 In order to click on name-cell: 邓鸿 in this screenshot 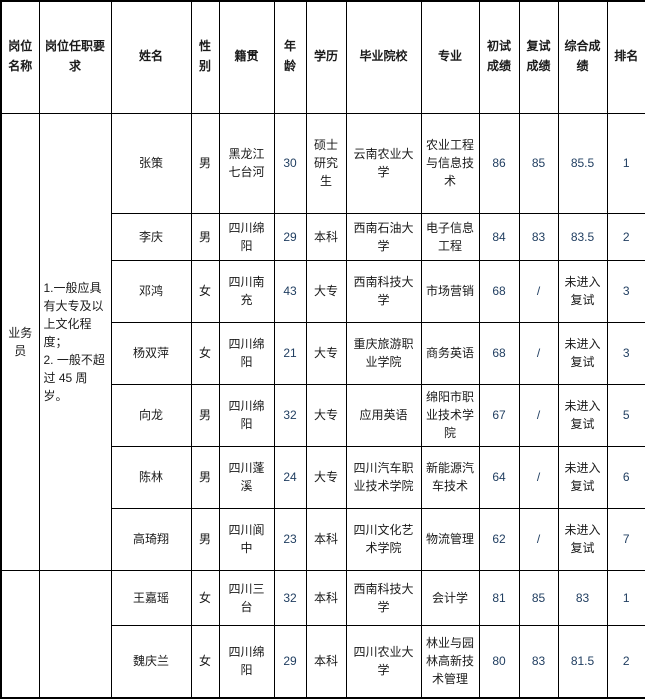, I will do `click(151, 291)`.